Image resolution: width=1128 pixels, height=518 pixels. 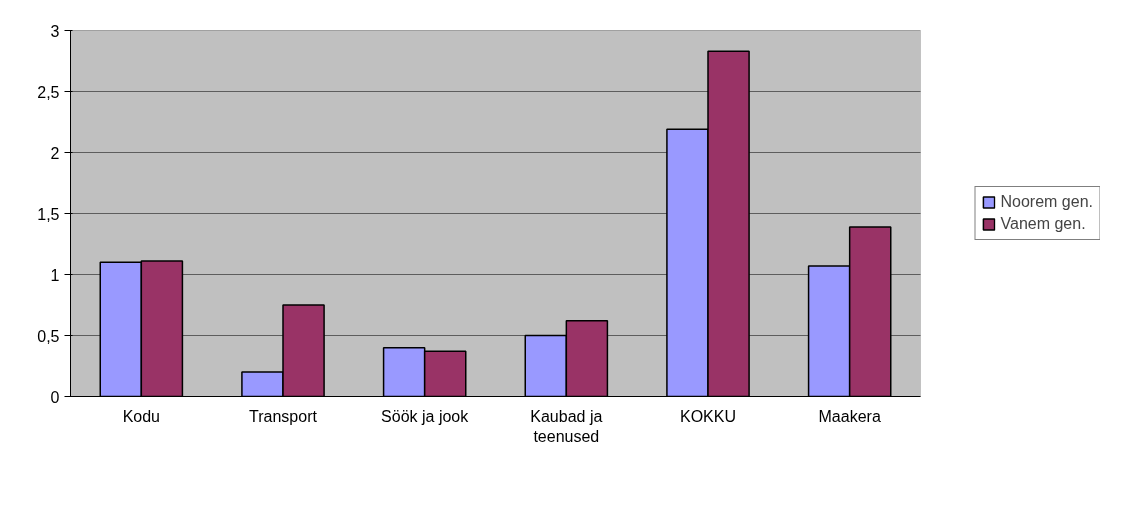 What do you see at coordinates (48, 336) in the screenshot?
I see `y-tick-label: 0,5` at bounding box center [48, 336].